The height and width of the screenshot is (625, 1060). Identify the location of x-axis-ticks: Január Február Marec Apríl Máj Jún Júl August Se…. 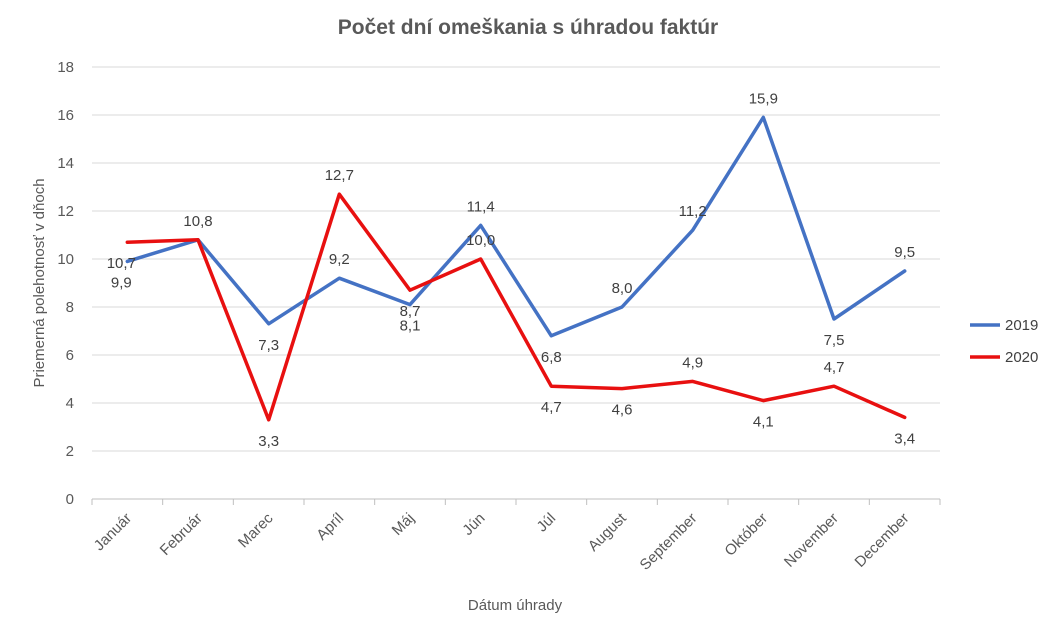
(516, 536).